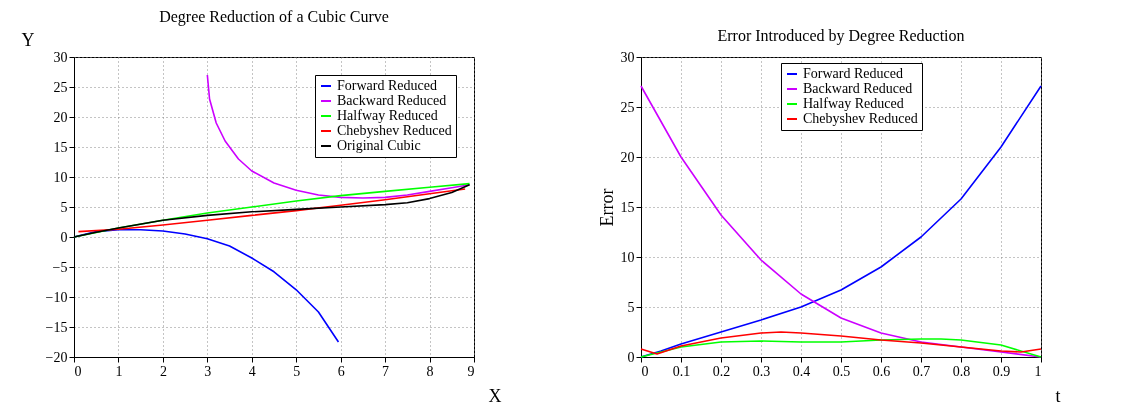 Image resolution: width=1125 pixels, height=414 pixels. What do you see at coordinates (495, 395) in the screenshot?
I see `x-axis-title: X` at bounding box center [495, 395].